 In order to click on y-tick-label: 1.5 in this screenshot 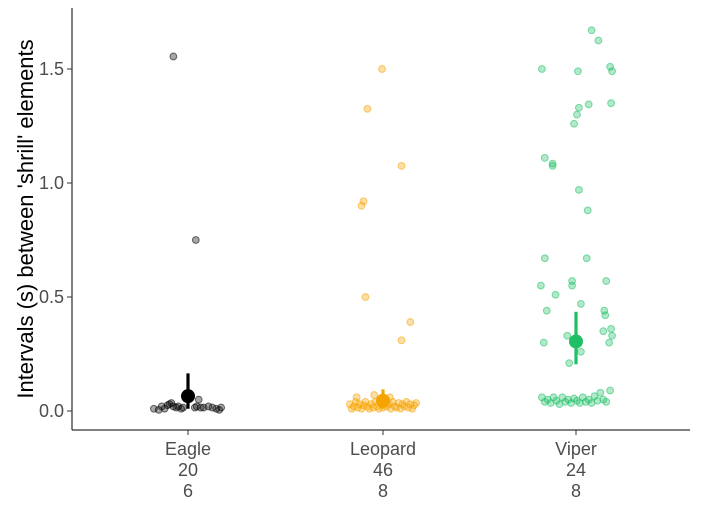, I will do `click(51, 69)`.